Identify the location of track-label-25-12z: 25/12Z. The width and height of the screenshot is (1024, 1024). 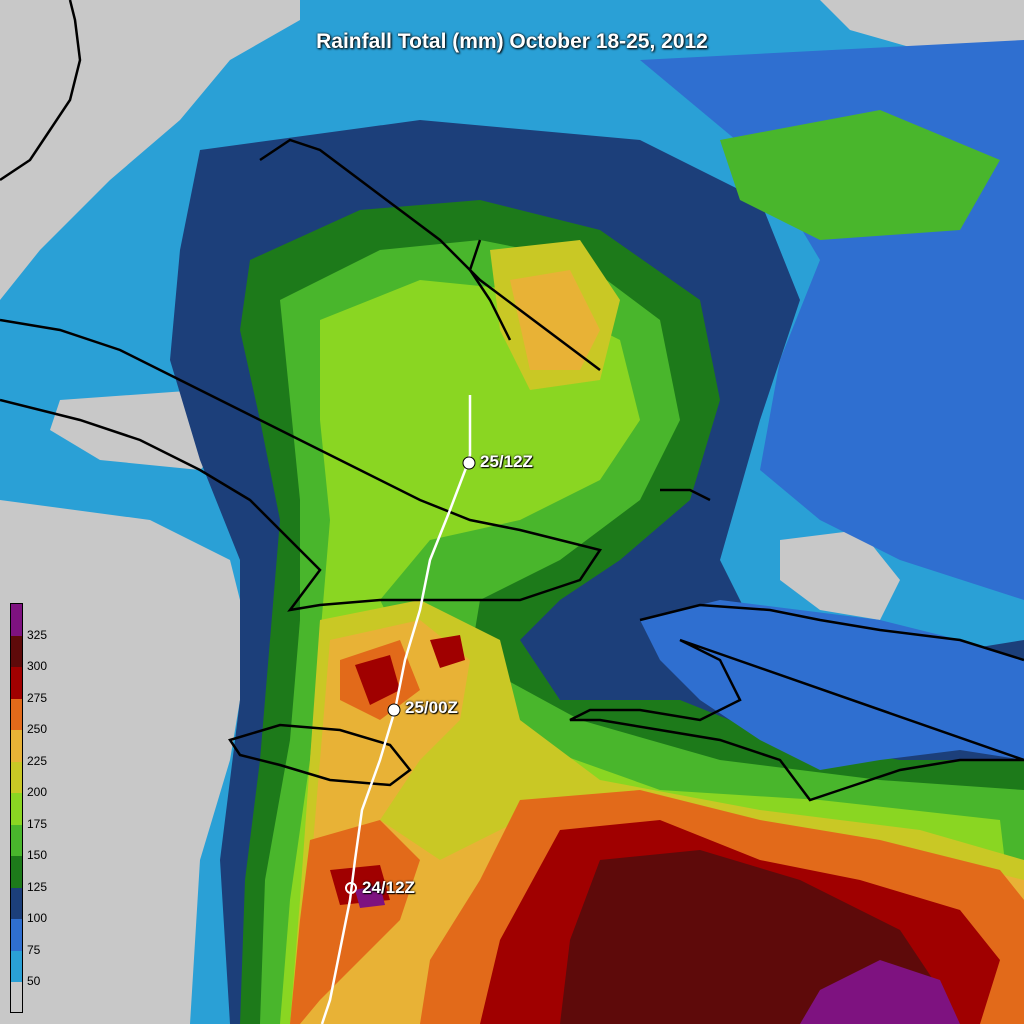
(506, 461).